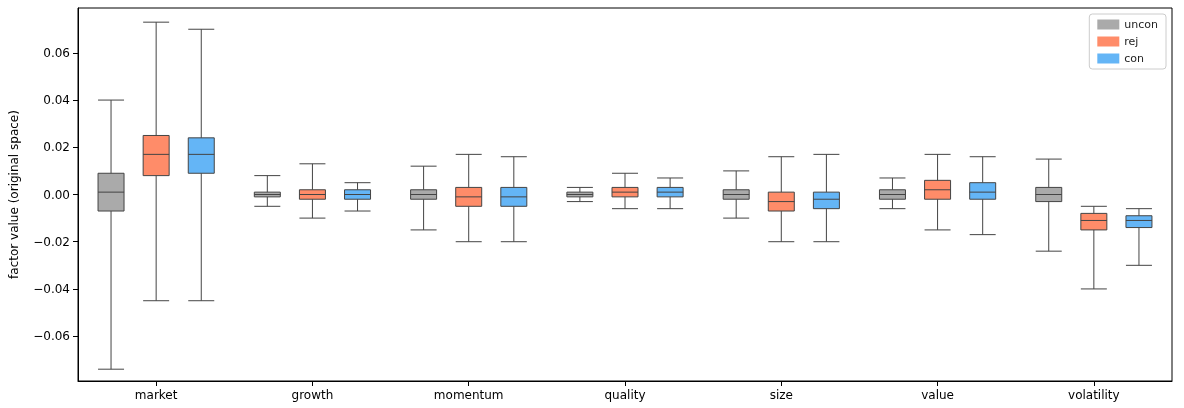 This screenshot has width=1184, height=408. I want to click on x-tick-label: quality, so click(625, 395).